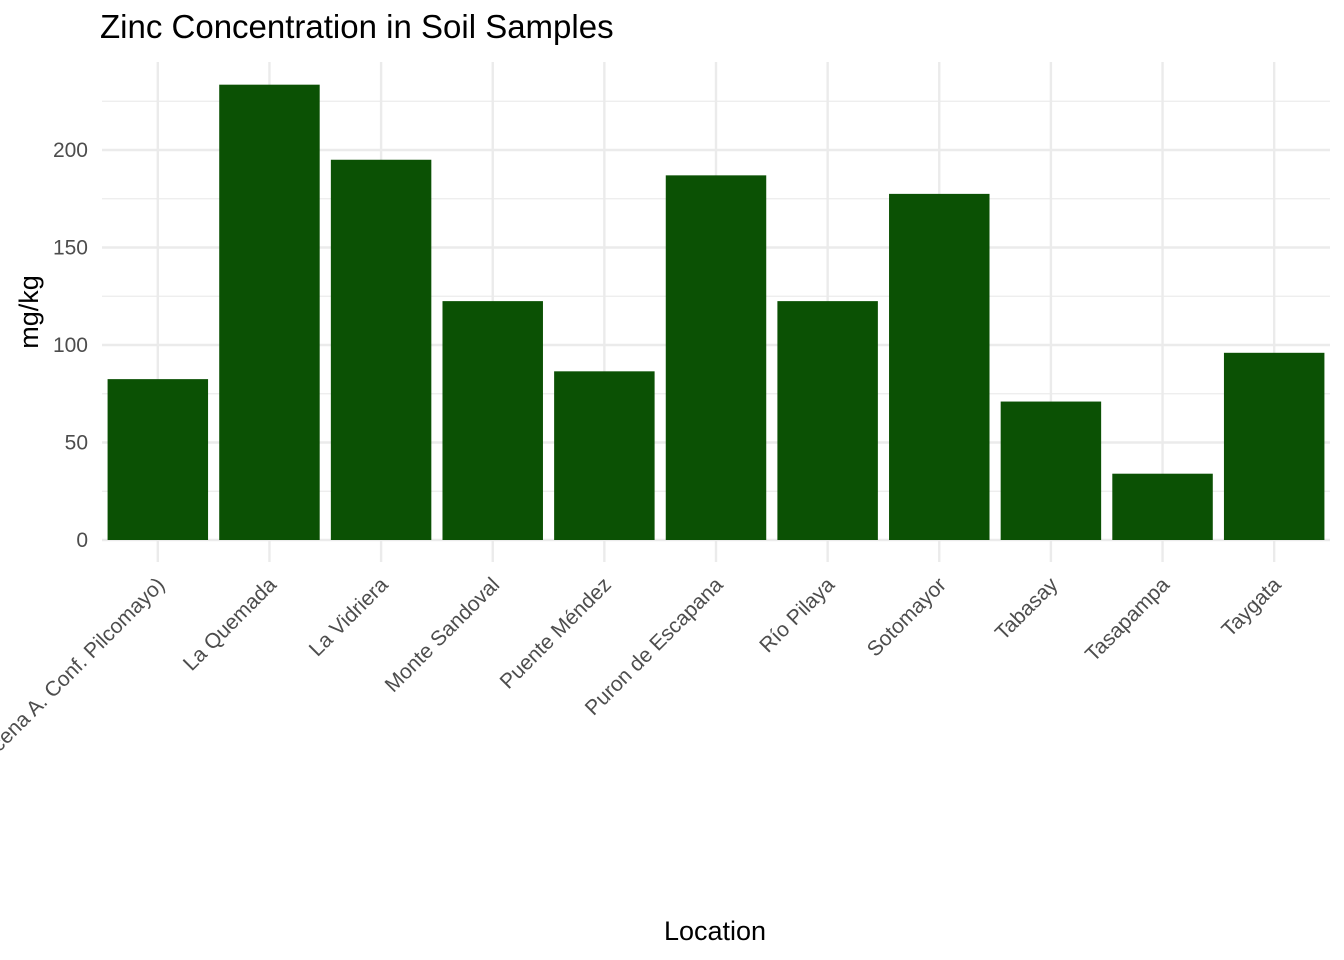  What do you see at coordinates (76, 443) in the screenshot?
I see `y-tick-label: 50` at bounding box center [76, 443].